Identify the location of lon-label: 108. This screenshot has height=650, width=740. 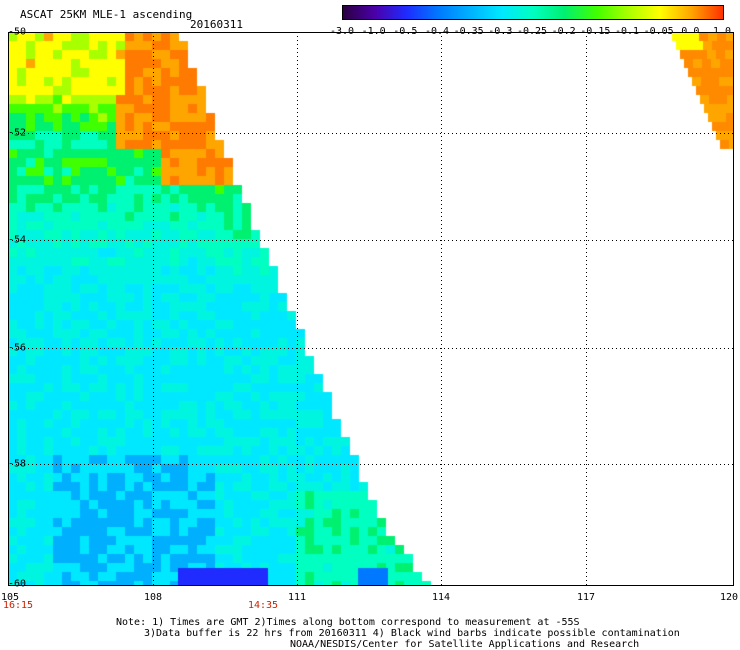
(153, 597).